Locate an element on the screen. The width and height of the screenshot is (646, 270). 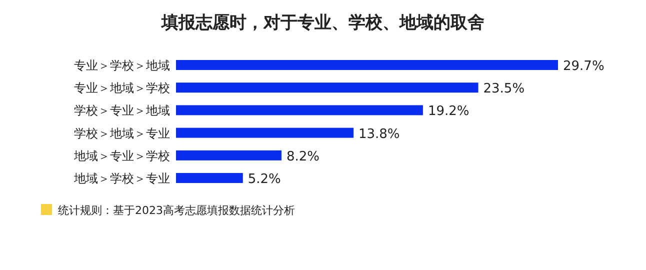
category-label: 地域＞学校＞专业 is located at coordinates (122, 179).